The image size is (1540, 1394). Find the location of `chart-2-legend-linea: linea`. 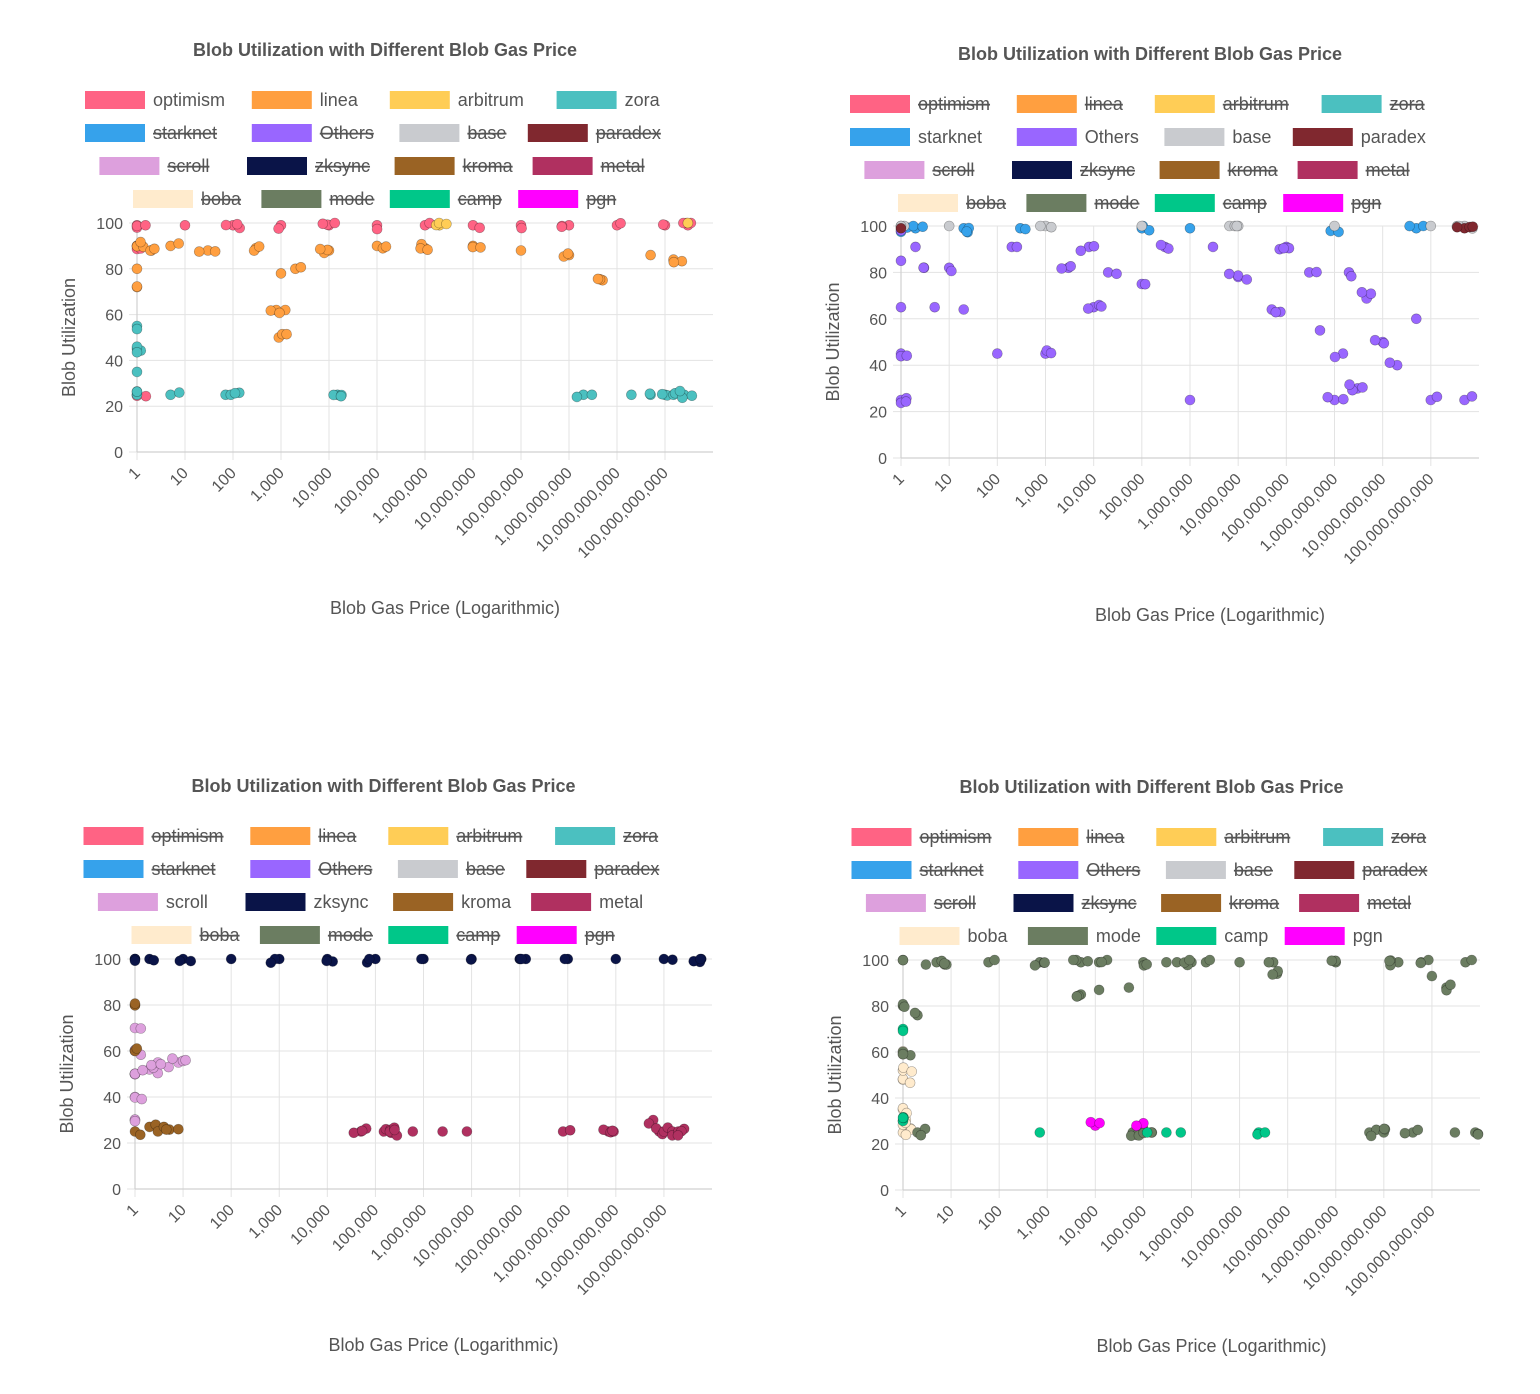

chart-2-legend-linea: linea is located at coordinates (1070, 104).